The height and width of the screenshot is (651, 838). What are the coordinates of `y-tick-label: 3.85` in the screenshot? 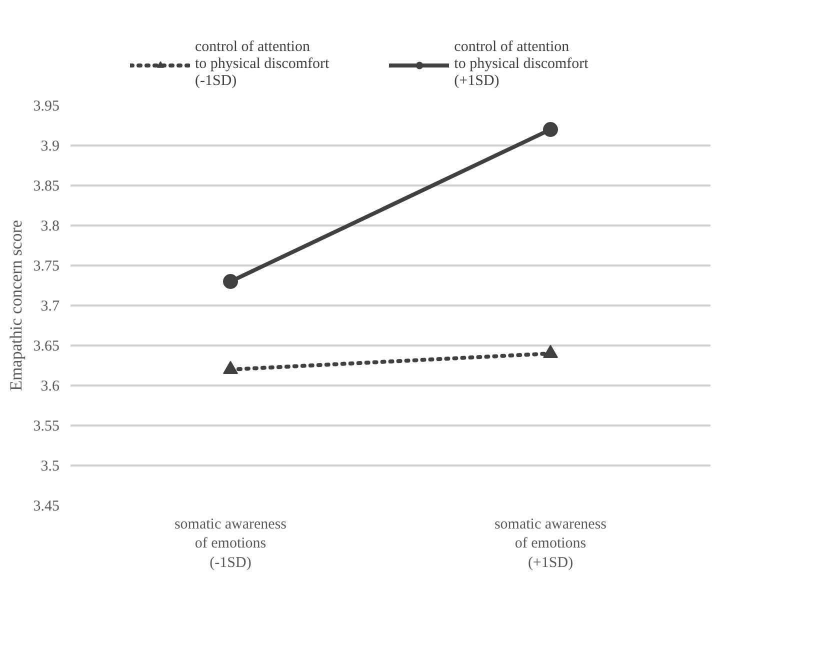 It's located at (46, 186).